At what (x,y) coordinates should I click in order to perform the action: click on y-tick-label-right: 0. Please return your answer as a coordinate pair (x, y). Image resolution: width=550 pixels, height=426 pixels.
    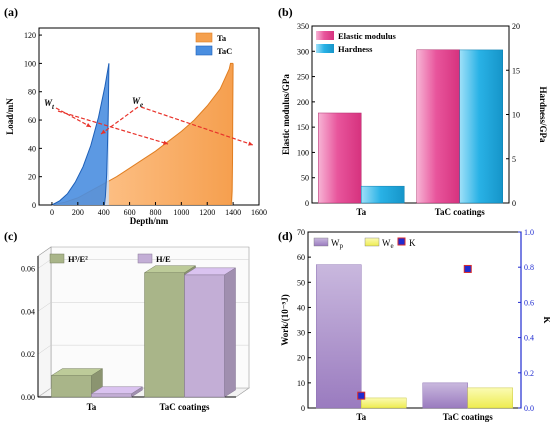
    Looking at the image, I should click on (514, 203).